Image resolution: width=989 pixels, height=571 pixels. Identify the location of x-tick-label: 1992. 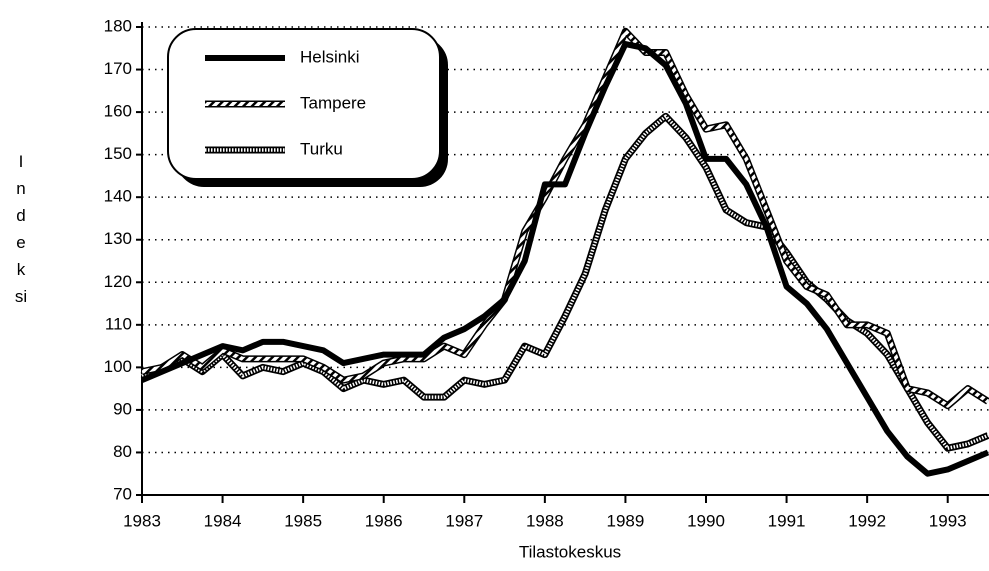
(867, 520).